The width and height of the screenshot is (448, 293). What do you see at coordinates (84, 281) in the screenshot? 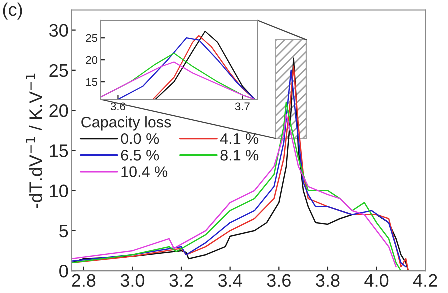
I see `x-tick-label: 2.8` at bounding box center [84, 281].